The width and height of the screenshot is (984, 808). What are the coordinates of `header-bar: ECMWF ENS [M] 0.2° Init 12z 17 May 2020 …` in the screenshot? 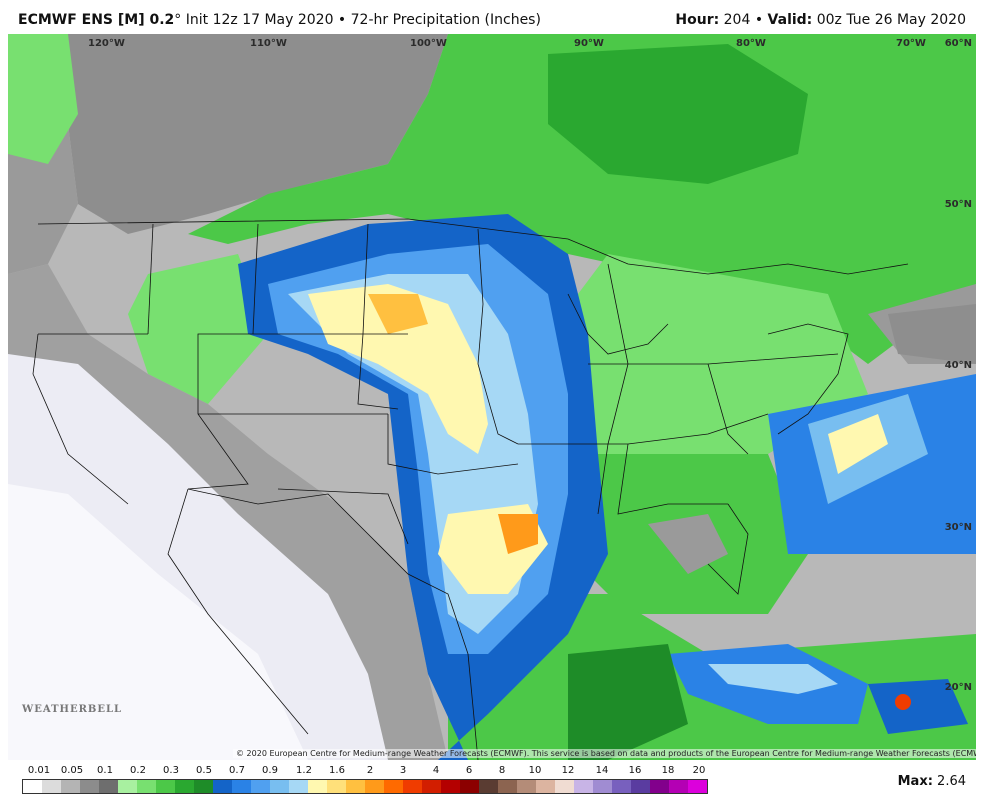 It's located at (492, 17).